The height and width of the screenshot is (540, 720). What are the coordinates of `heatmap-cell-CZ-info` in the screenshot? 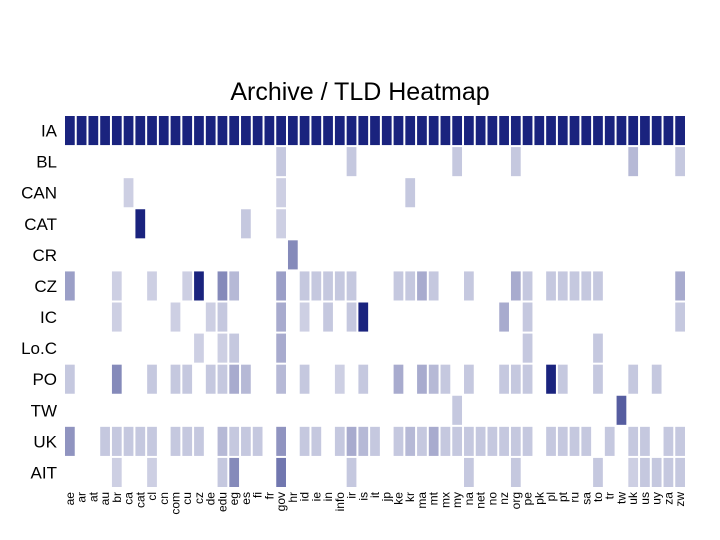 It's located at (339, 286).